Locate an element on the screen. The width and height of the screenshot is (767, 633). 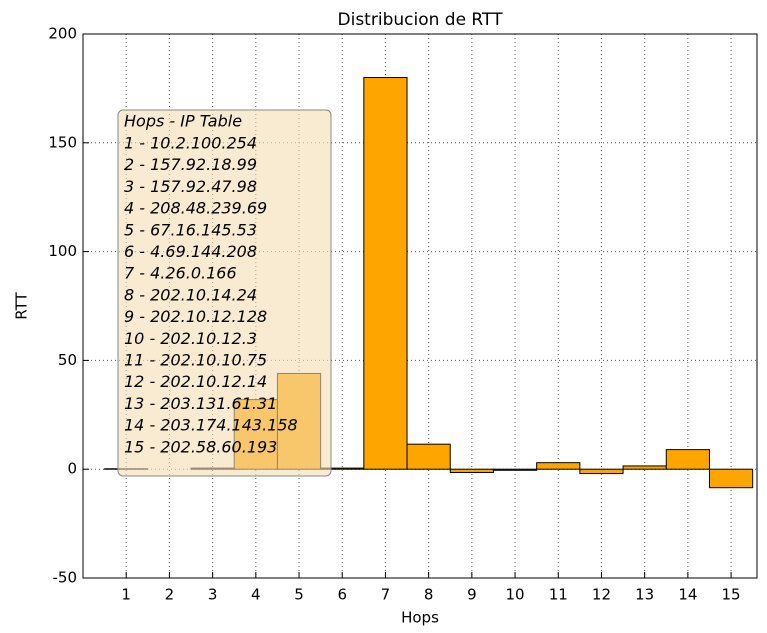
y-tick-label: 0 is located at coordinates (72, 469).